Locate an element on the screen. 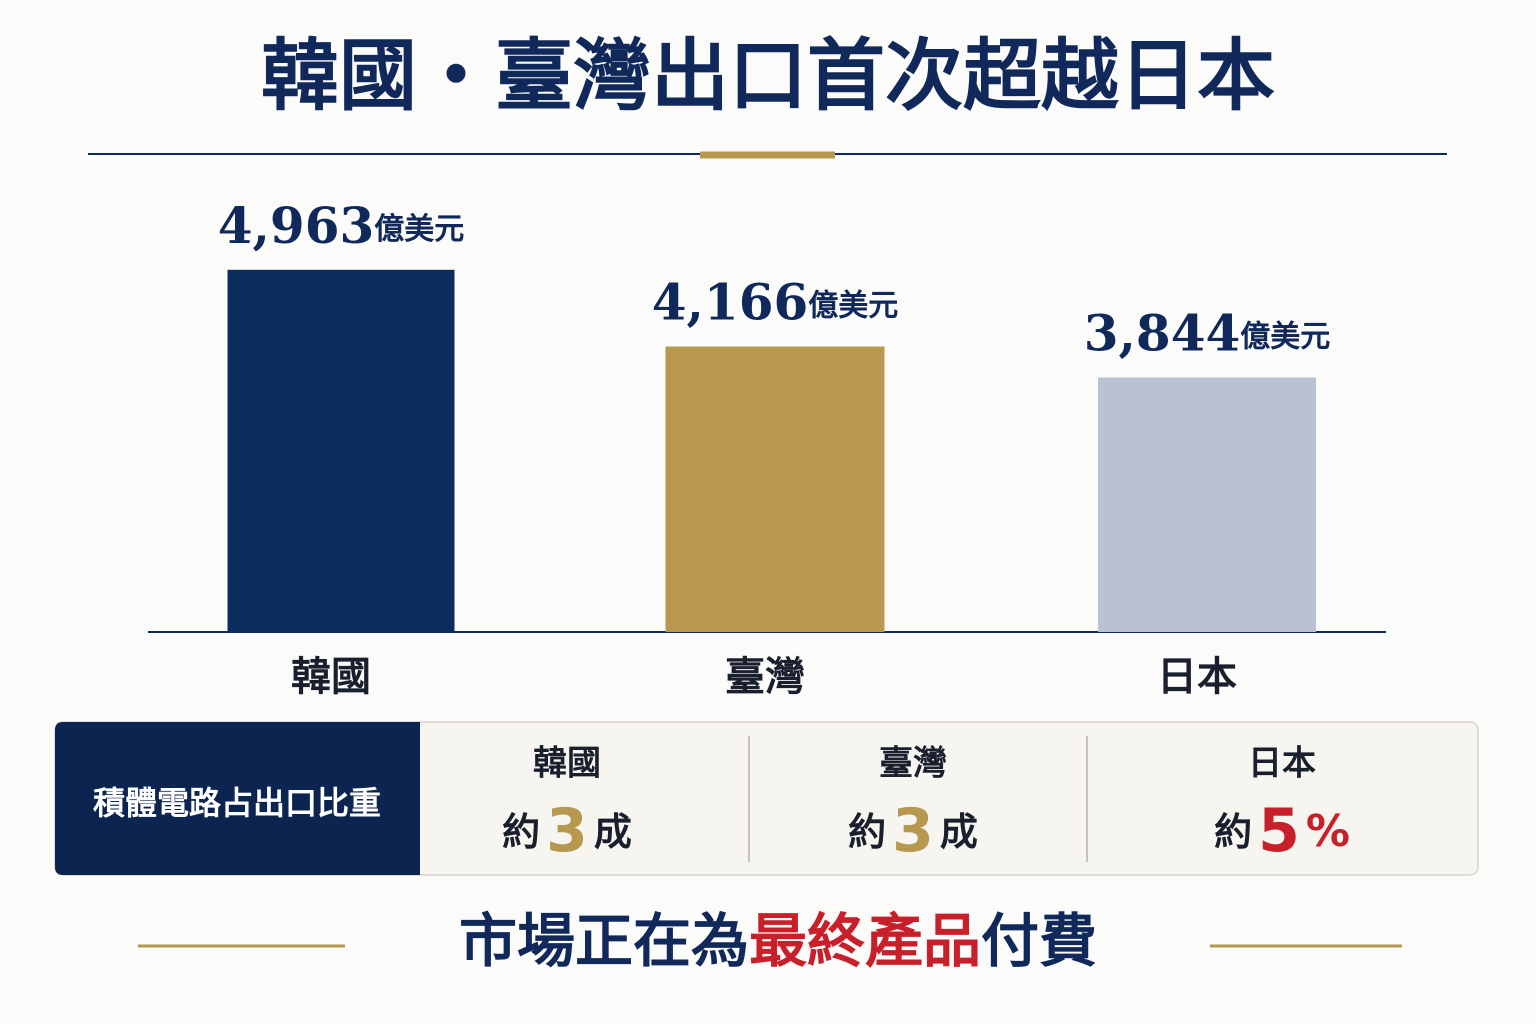  cell-country: 韓國 is located at coordinates (567, 764).